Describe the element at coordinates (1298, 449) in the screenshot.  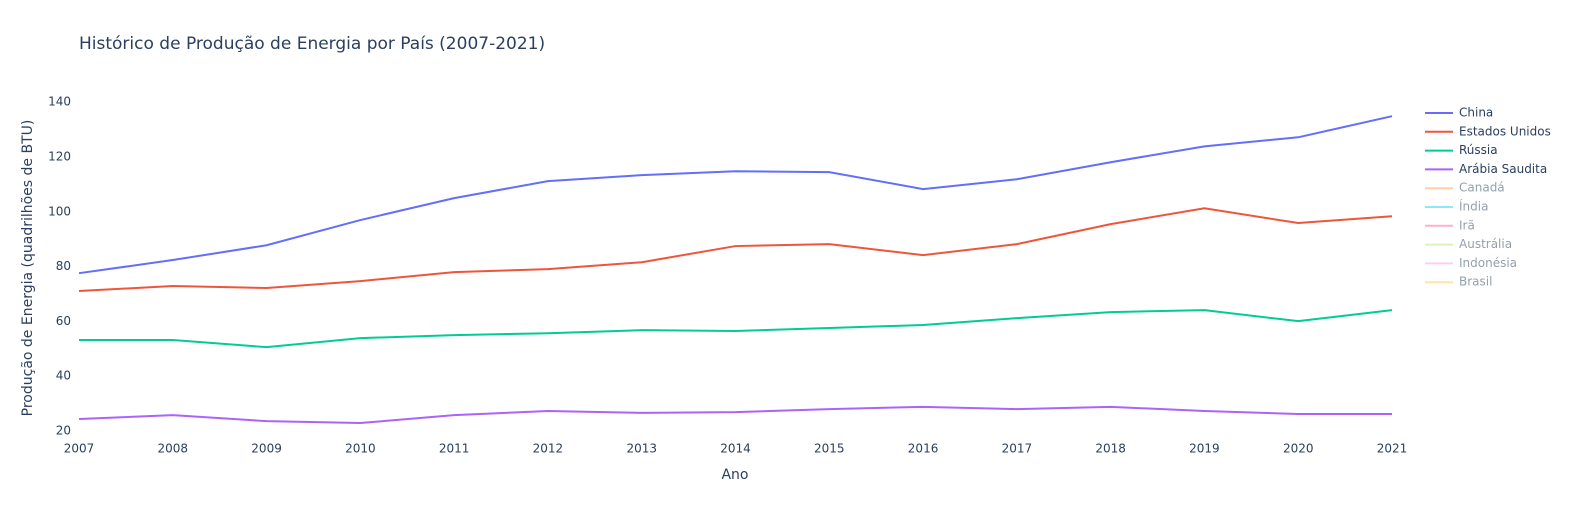
I see `x-tick-label: 2020` at that location.